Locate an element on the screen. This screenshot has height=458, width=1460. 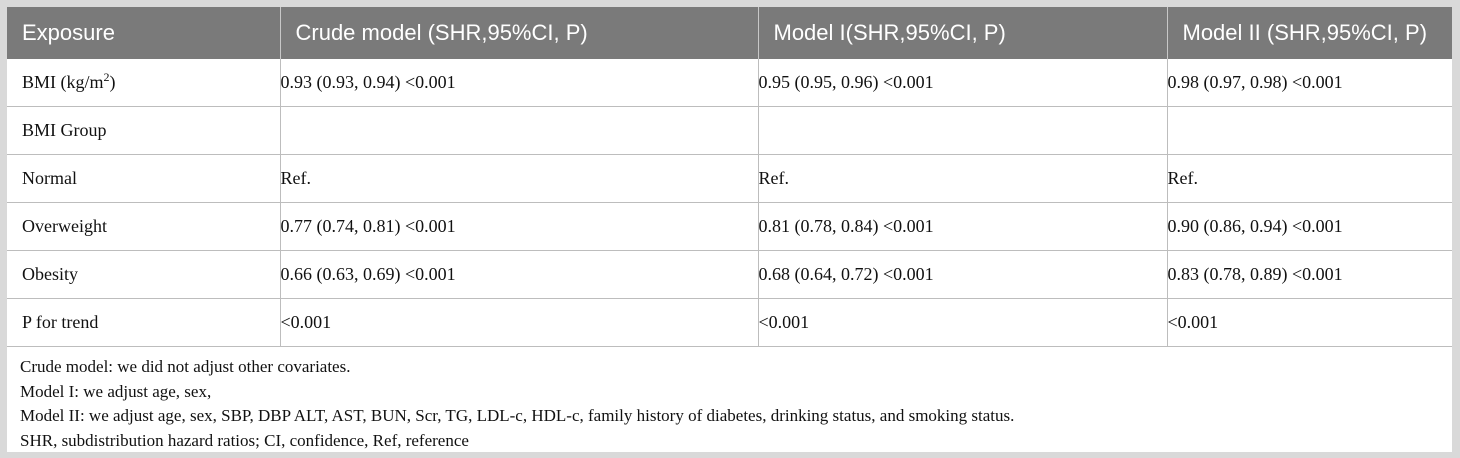
cell-normal-model2: Ref. is located at coordinates (1309, 178).